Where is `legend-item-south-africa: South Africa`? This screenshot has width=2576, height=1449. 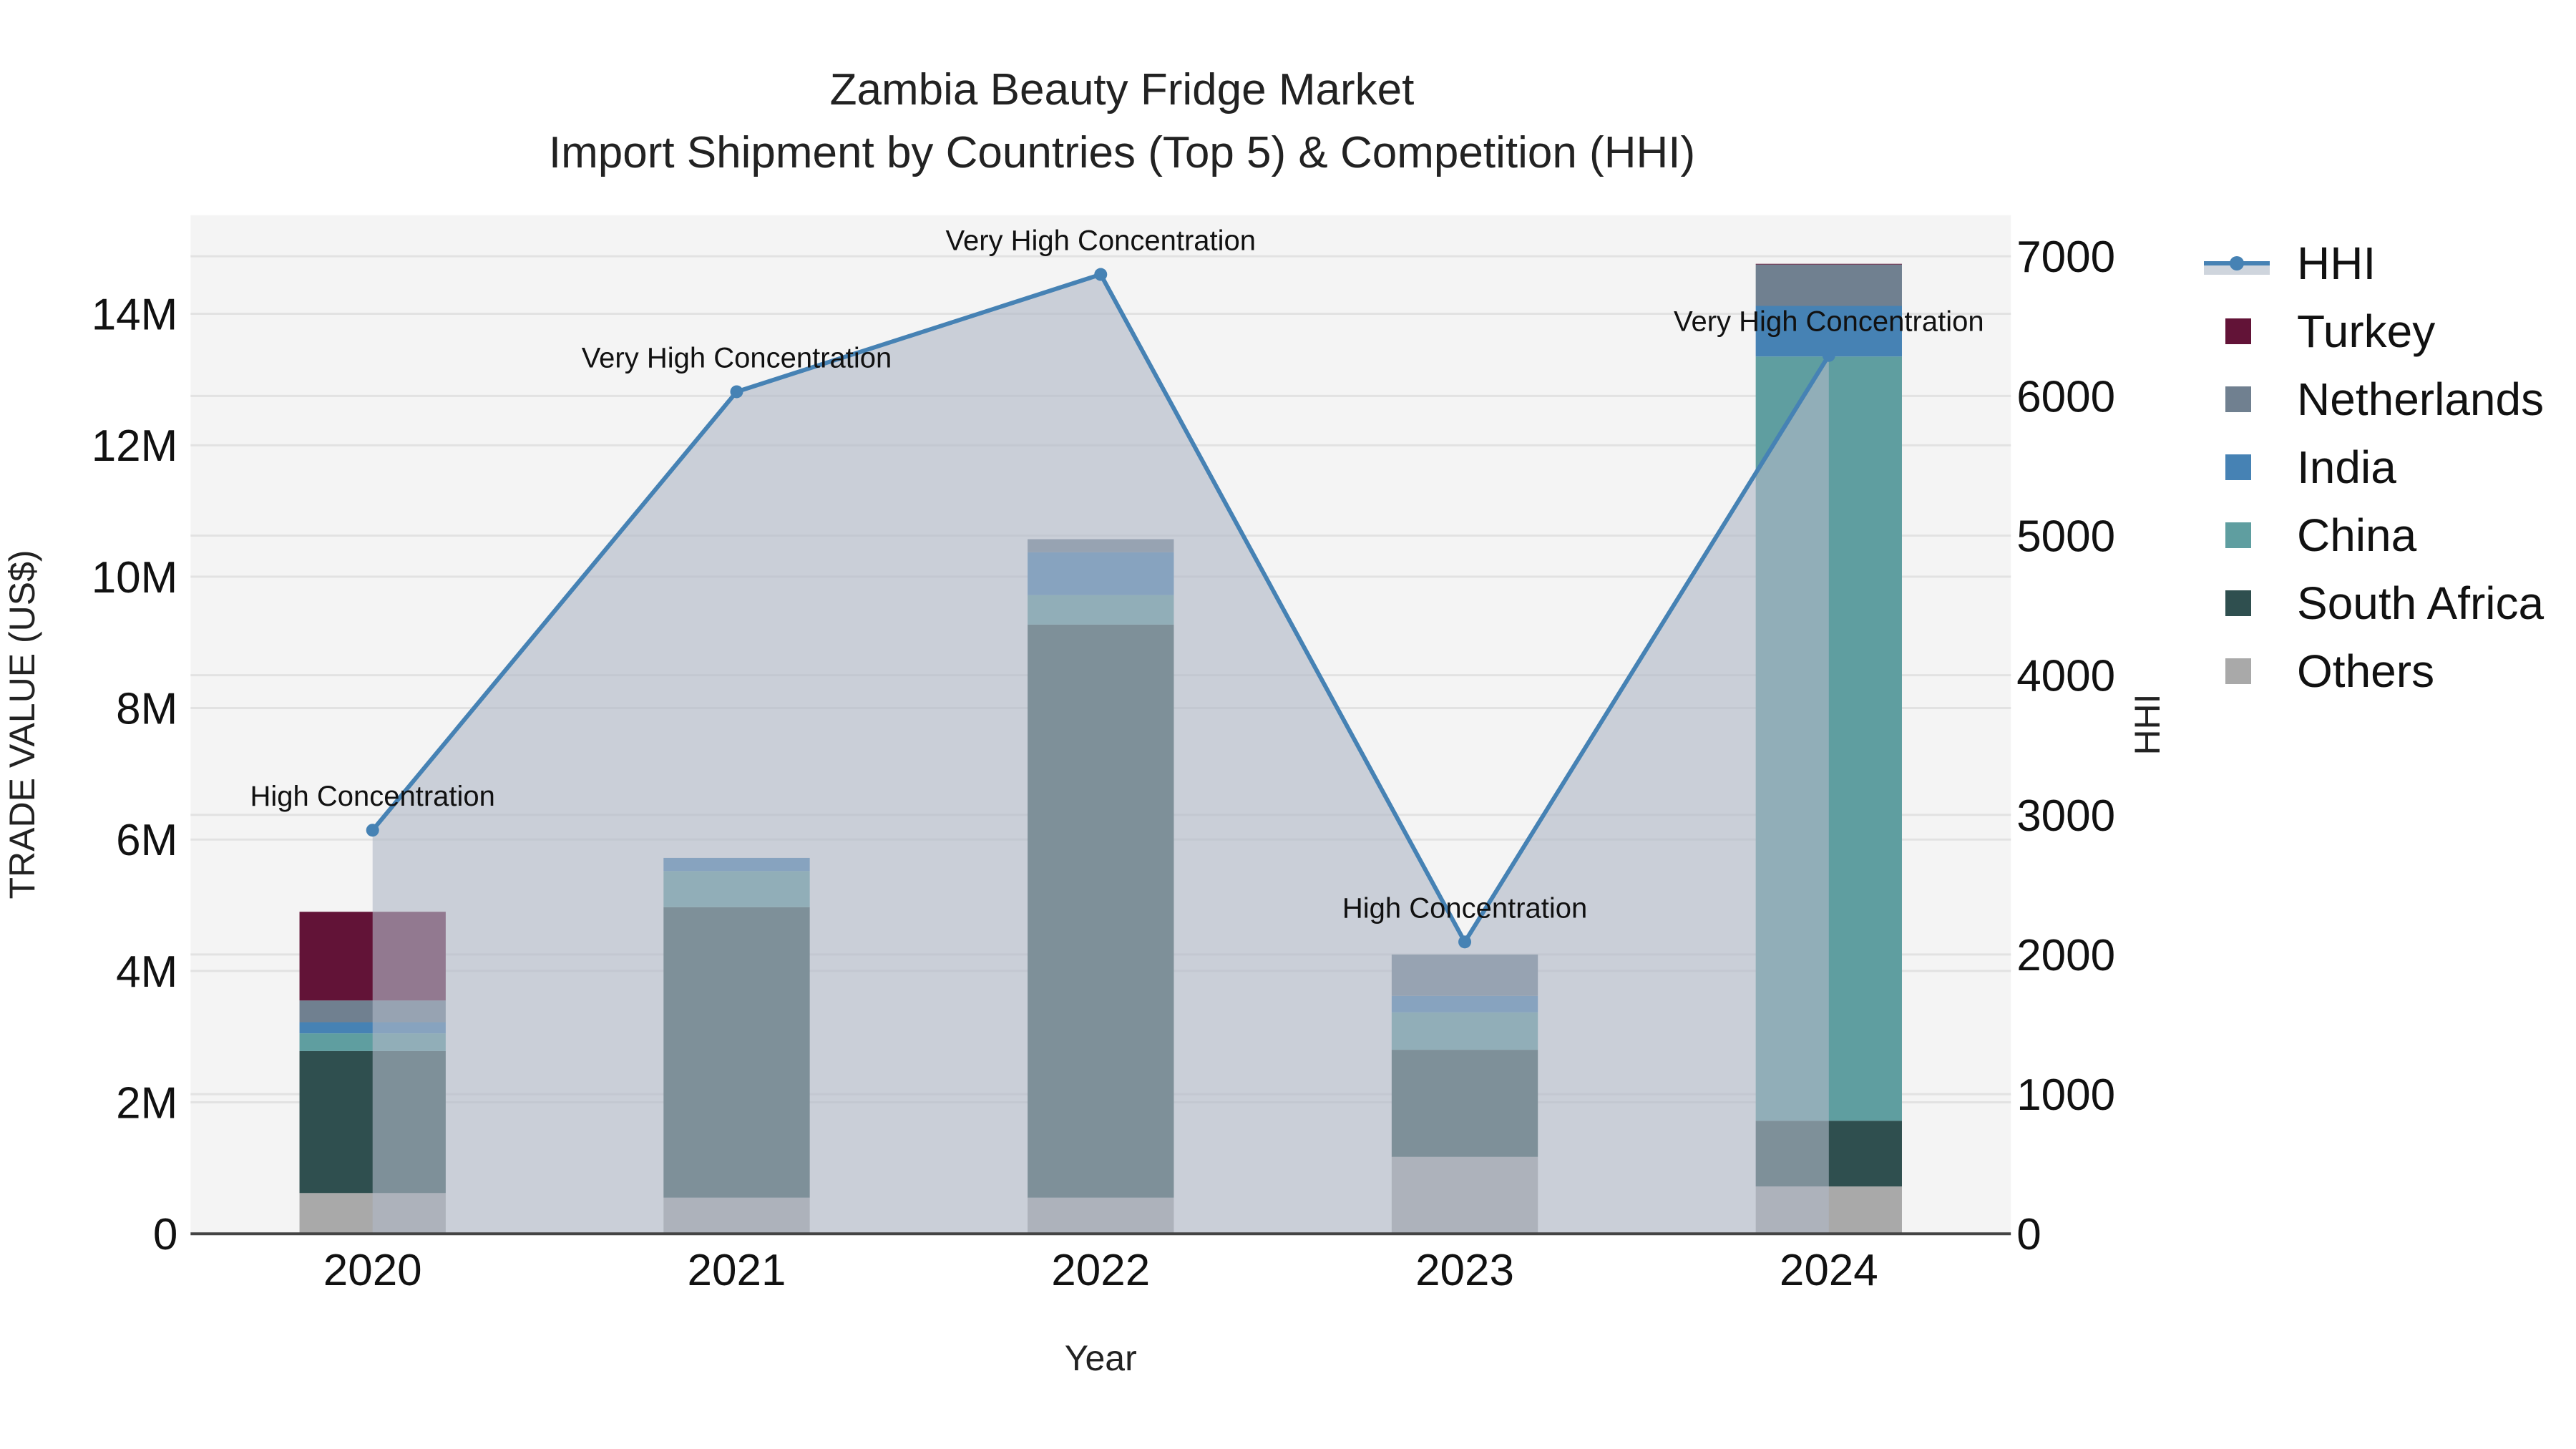 legend-item-south-africa: South Africa is located at coordinates (2374, 603).